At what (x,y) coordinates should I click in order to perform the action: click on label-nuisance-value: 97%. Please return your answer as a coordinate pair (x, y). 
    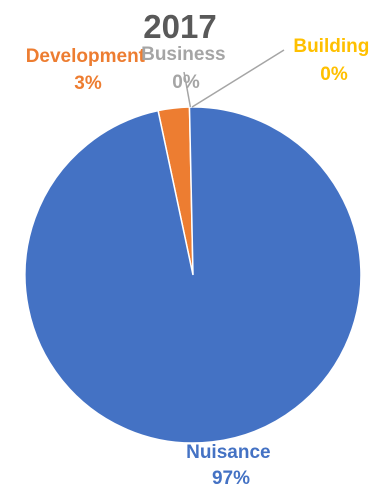
    Looking at the image, I should click on (231, 478).